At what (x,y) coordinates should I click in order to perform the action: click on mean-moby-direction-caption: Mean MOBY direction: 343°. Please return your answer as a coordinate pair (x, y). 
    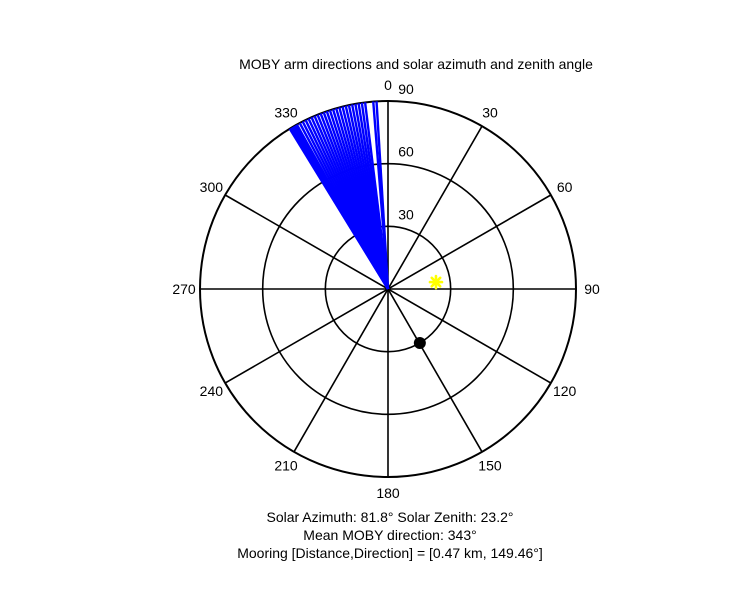
    Looking at the image, I should click on (390, 535).